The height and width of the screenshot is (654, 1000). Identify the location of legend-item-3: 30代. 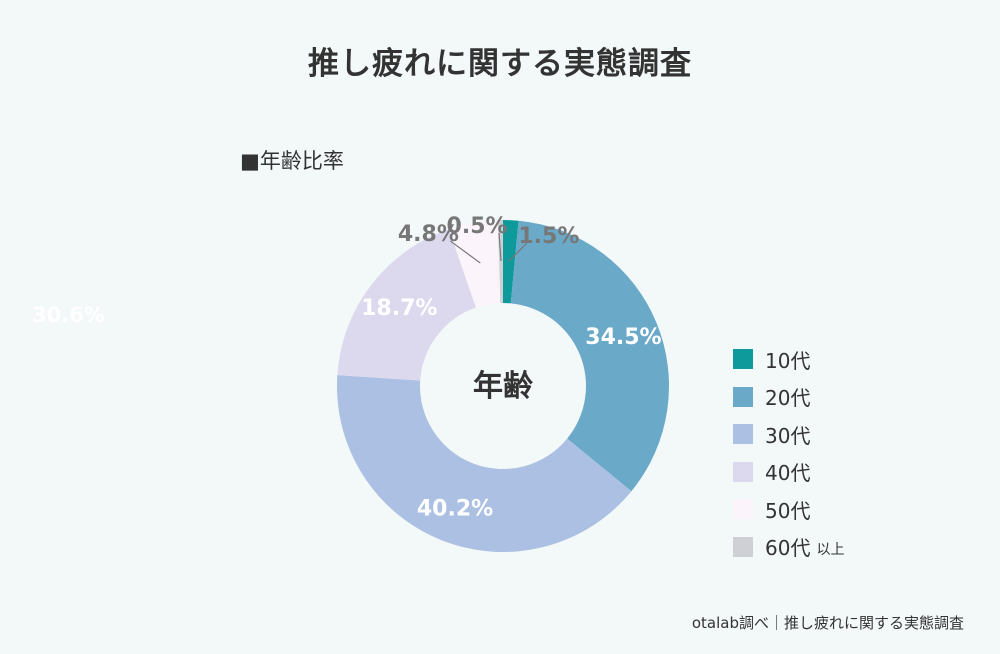
(788, 435).